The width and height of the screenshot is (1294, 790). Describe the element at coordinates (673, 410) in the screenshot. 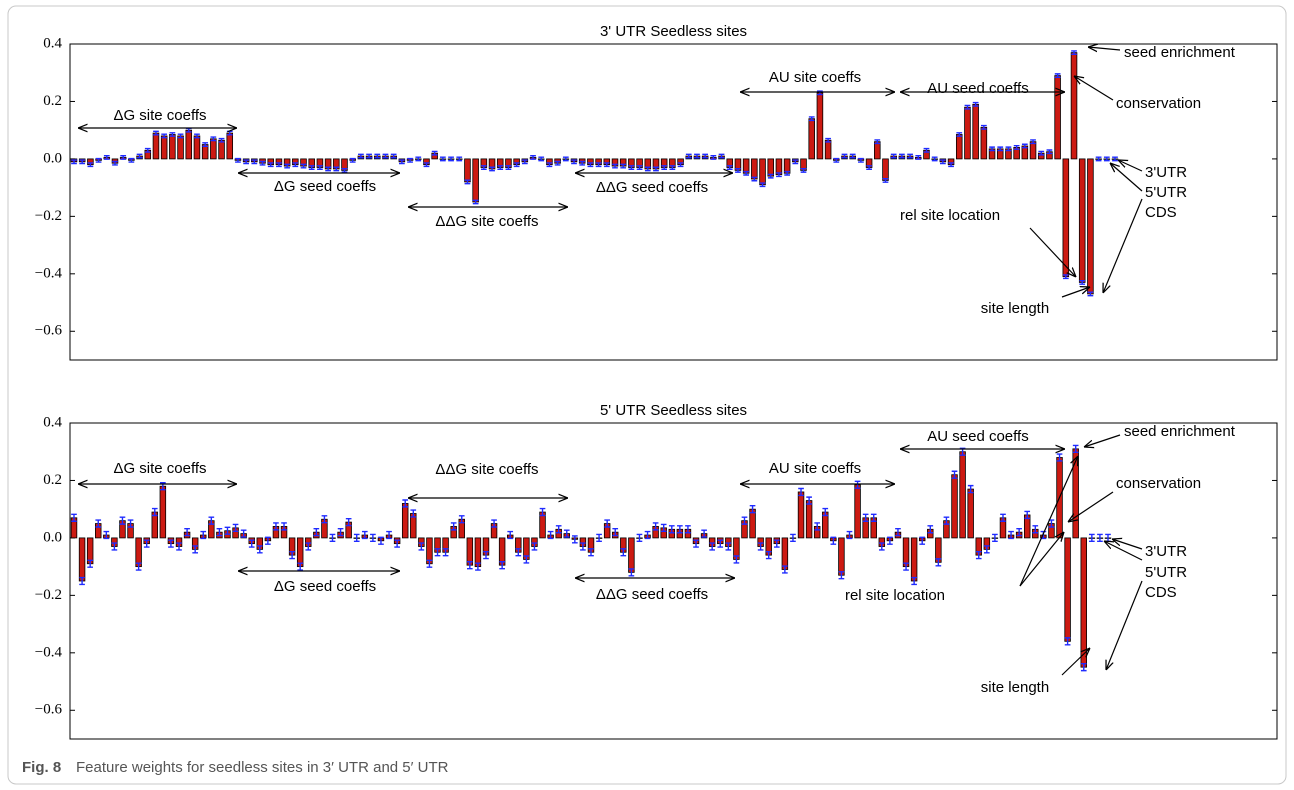

I see `chart-title: 5' UTR Seedless sites` at that location.